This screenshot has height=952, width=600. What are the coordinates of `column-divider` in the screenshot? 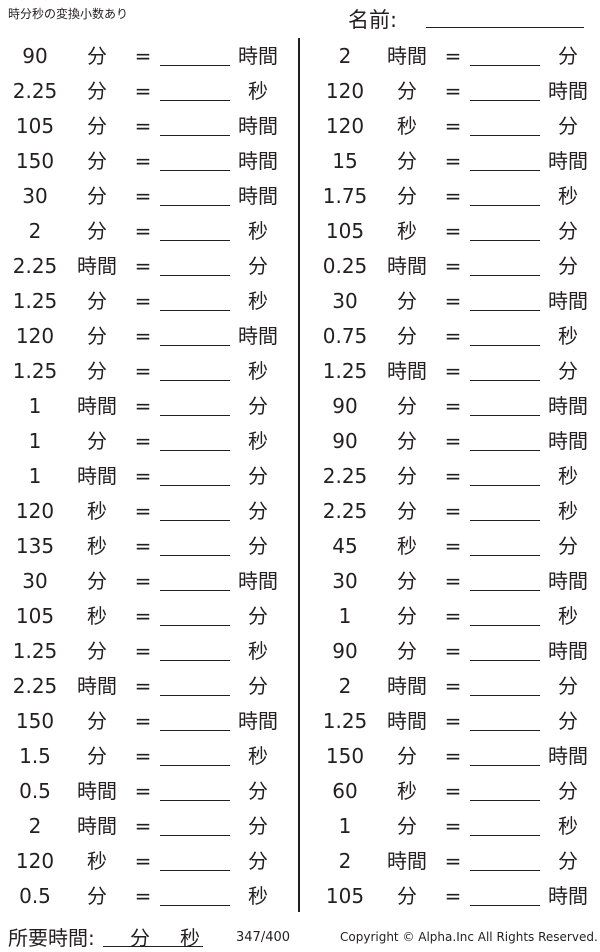 It's located at (299, 475).